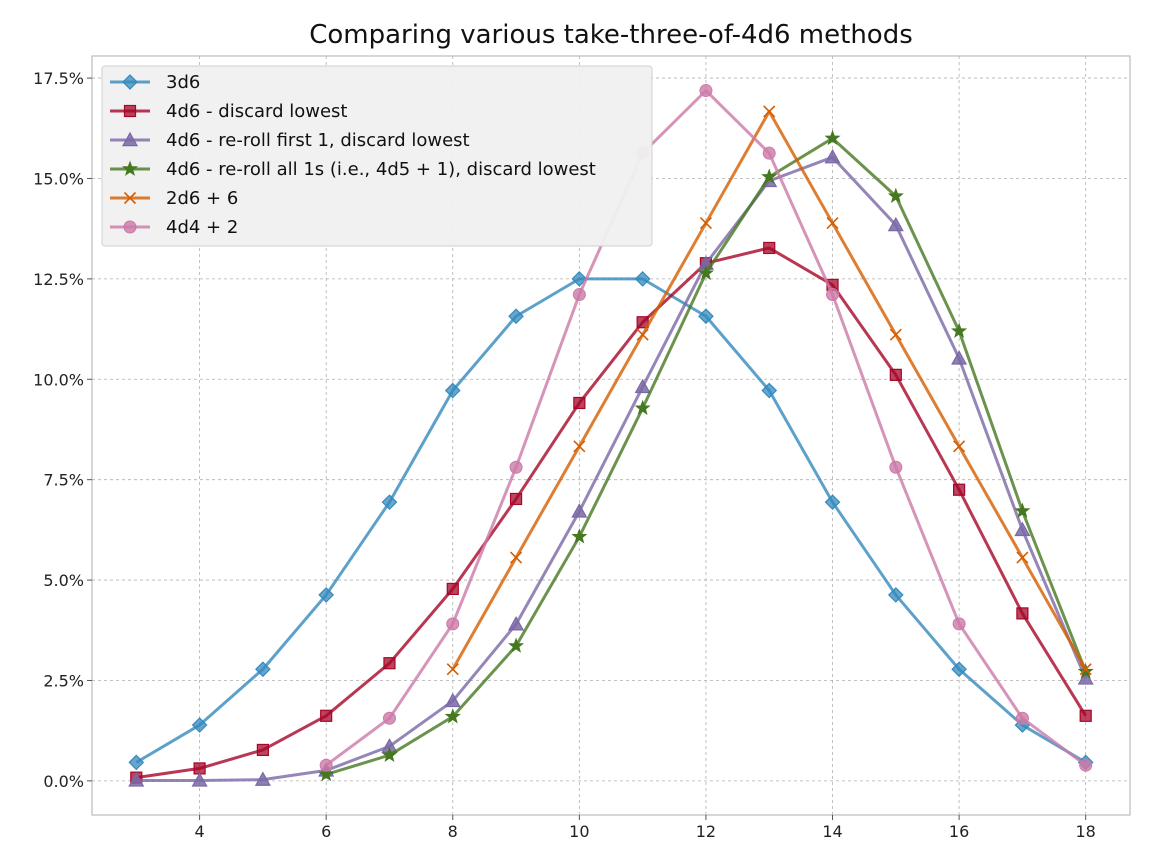 The height and width of the screenshot is (864, 1152). What do you see at coordinates (326, 831) in the screenshot?
I see `x-tick-label: 6` at bounding box center [326, 831].